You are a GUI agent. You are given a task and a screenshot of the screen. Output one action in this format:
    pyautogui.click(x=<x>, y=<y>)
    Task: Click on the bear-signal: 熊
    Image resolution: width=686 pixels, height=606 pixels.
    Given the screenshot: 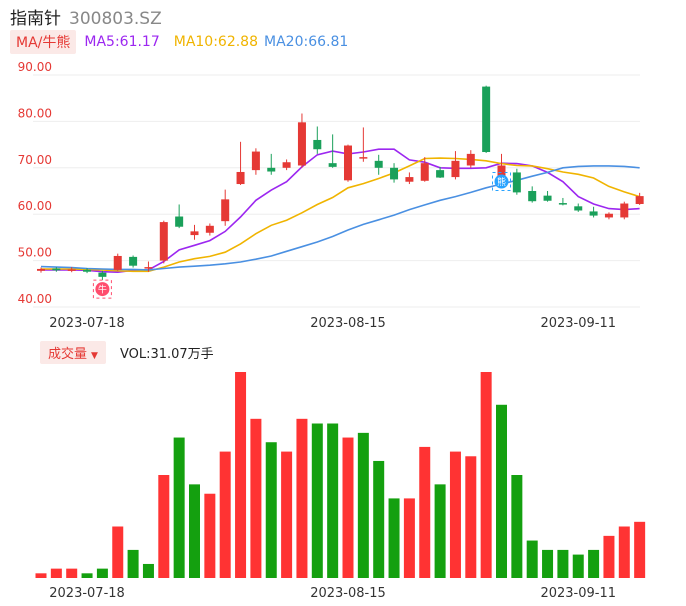 What is the action you would take?
    pyautogui.click(x=501, y=182)
    